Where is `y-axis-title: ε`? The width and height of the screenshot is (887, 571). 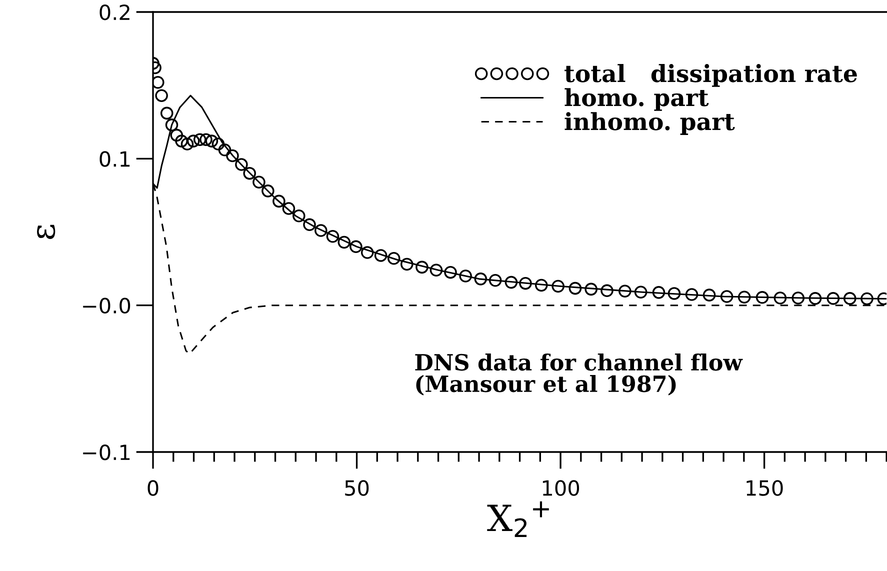 y-axis-title: ε is located at coordinates (46, 231).